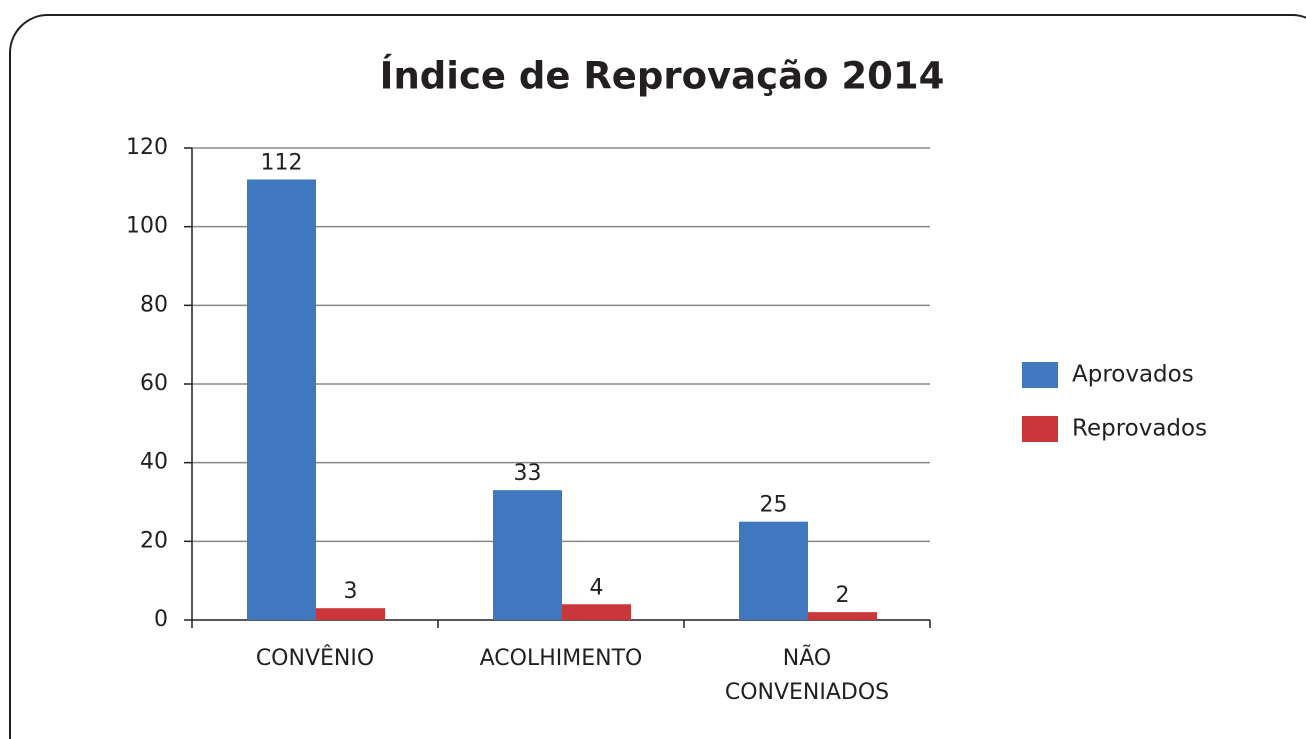 This screenshot has height=739, width=1306. I want to click on legend-label: Reprovados, so click(1139, 429).